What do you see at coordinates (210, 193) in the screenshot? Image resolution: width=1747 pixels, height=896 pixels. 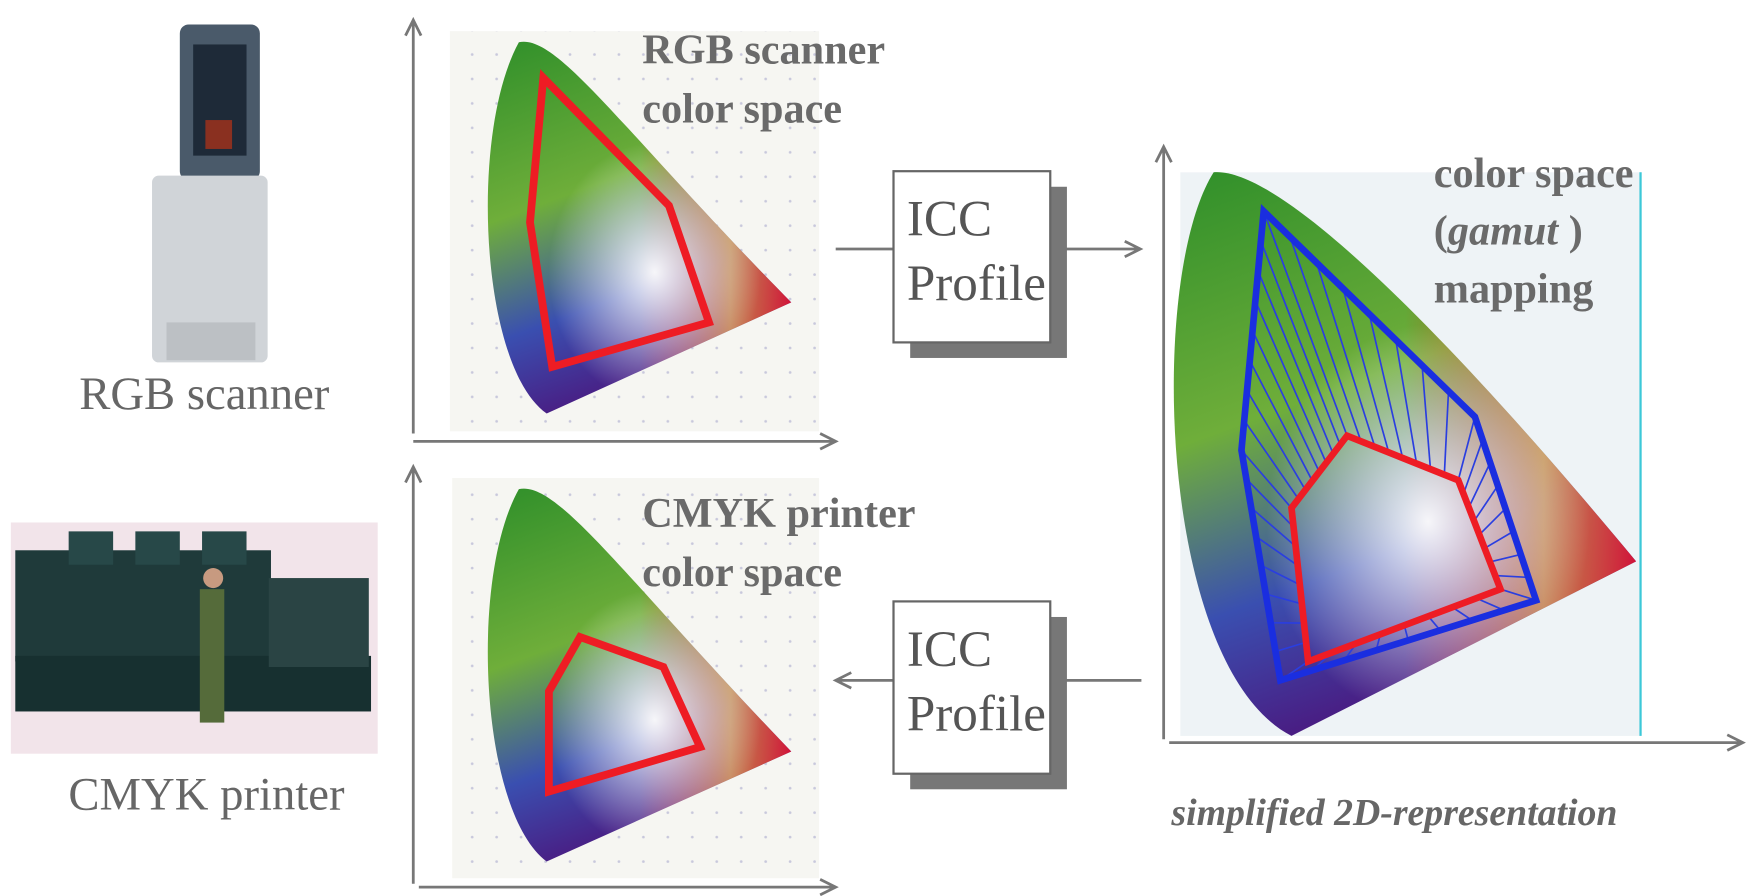 I see `scanner-image` at bounding box center [210, 193].